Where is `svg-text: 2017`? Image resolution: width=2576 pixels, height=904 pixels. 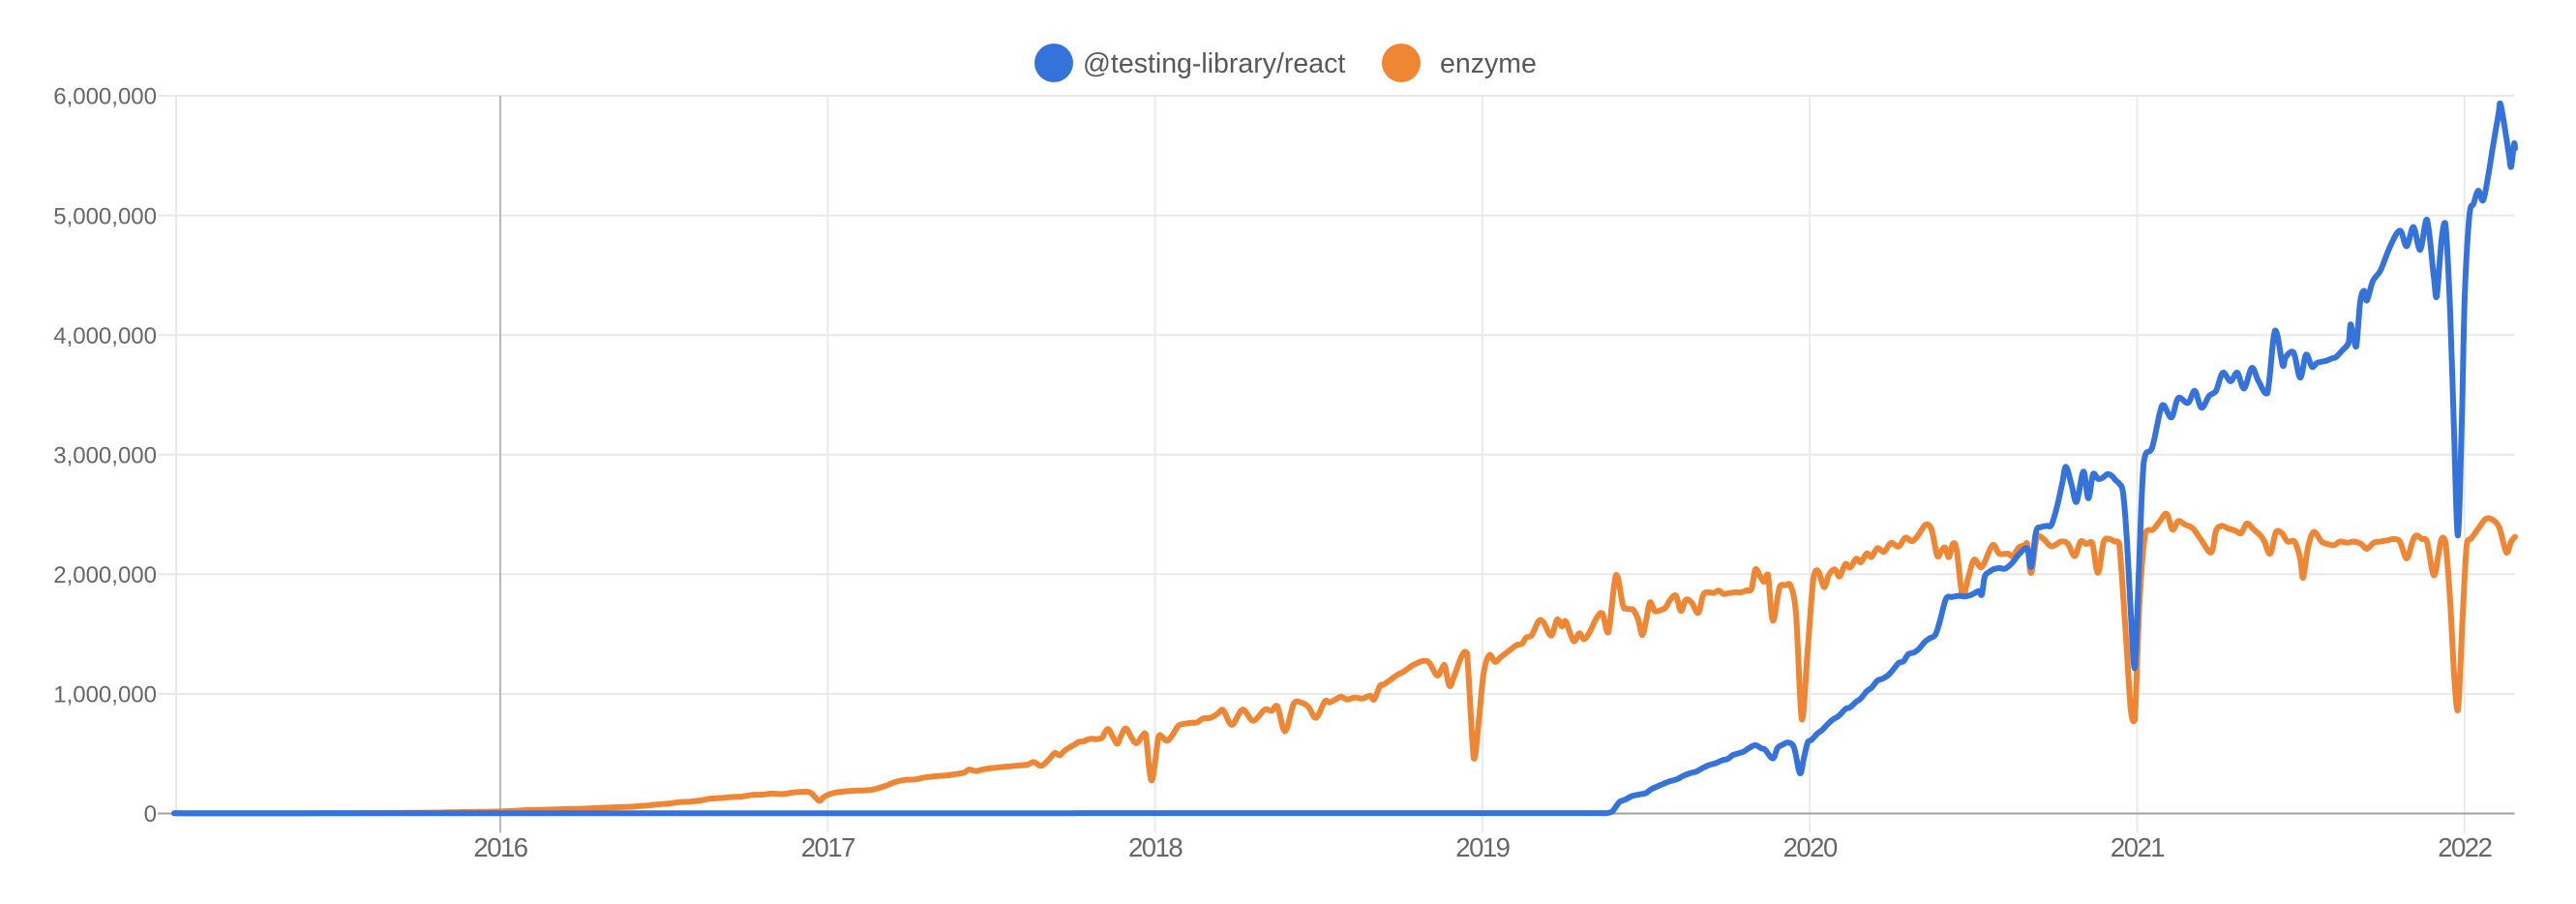
svg-text: 2017 is located at coordinates (827, 847).